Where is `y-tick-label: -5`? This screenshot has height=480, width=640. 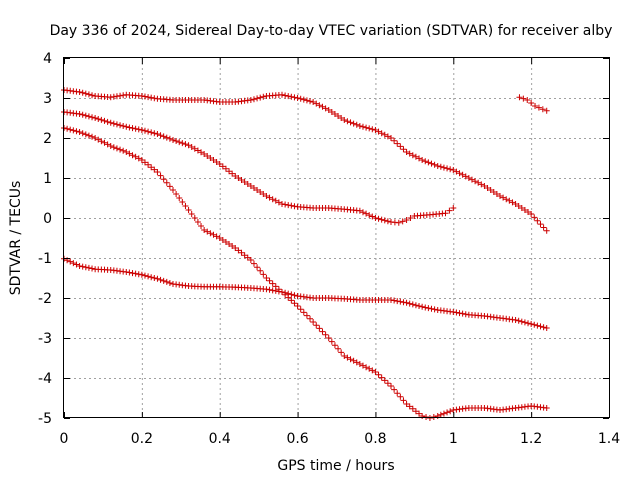 y-tick-label: -5 is located at coordinates (45, 419).